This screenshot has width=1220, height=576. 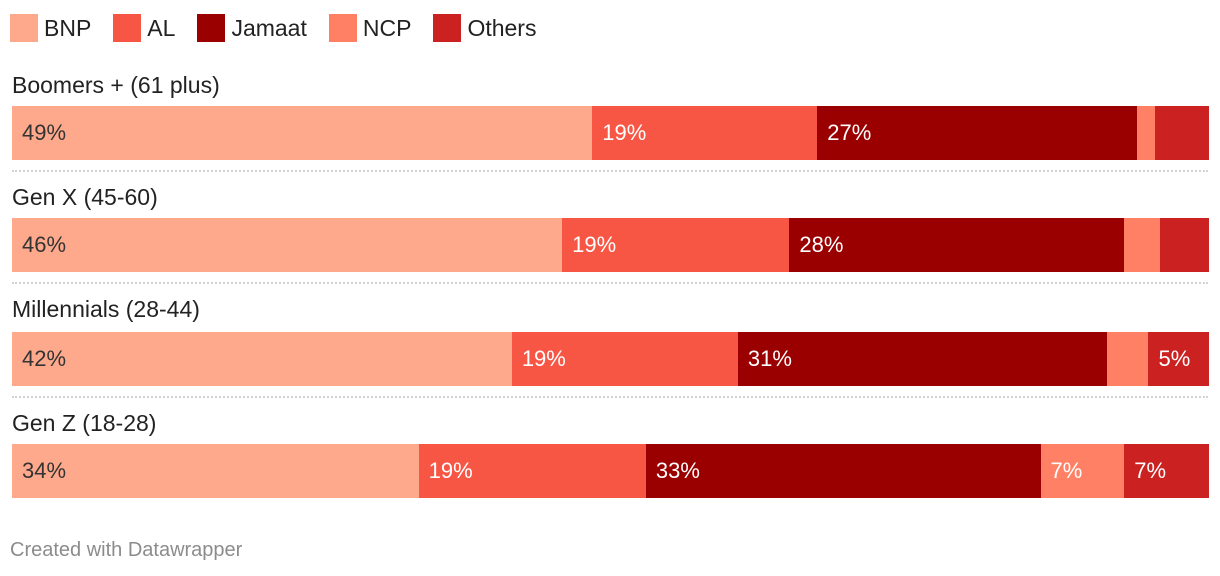 What do you see at coordinates (447, 28) in the screenshot?
I see `legend-swatch-others` at bounding box center [447, 28].